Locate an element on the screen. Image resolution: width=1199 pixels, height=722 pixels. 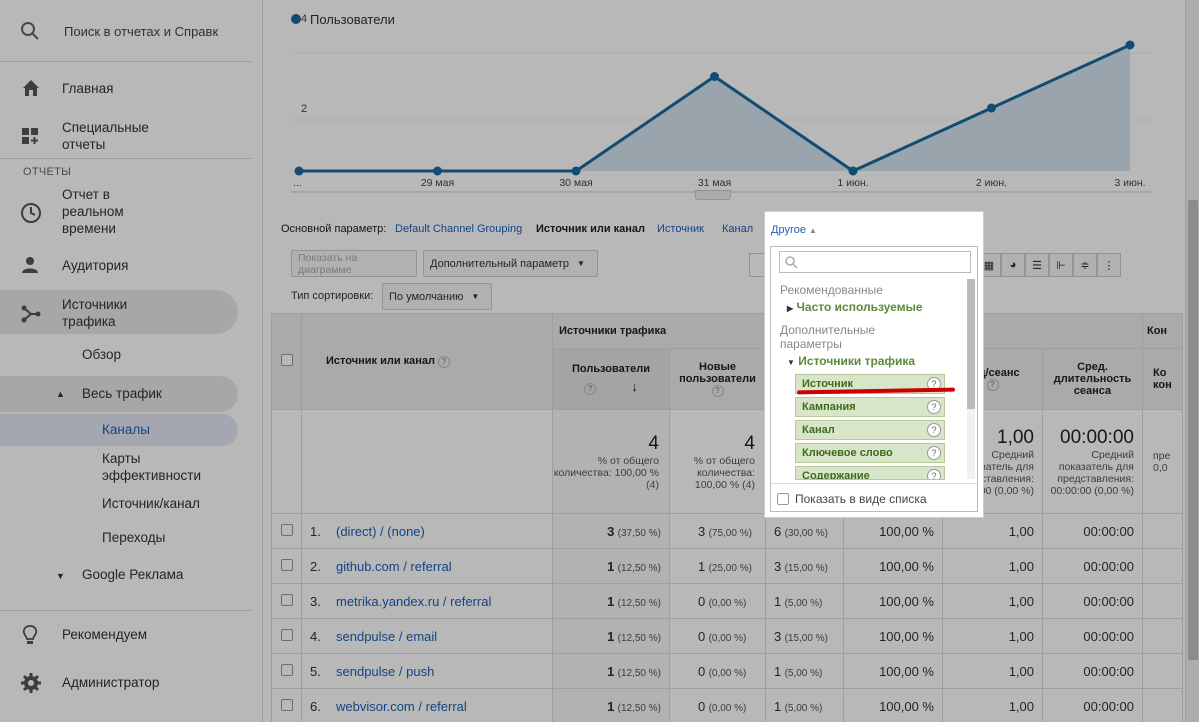
dim-medium: Канал is located at coordinates (738, 229).